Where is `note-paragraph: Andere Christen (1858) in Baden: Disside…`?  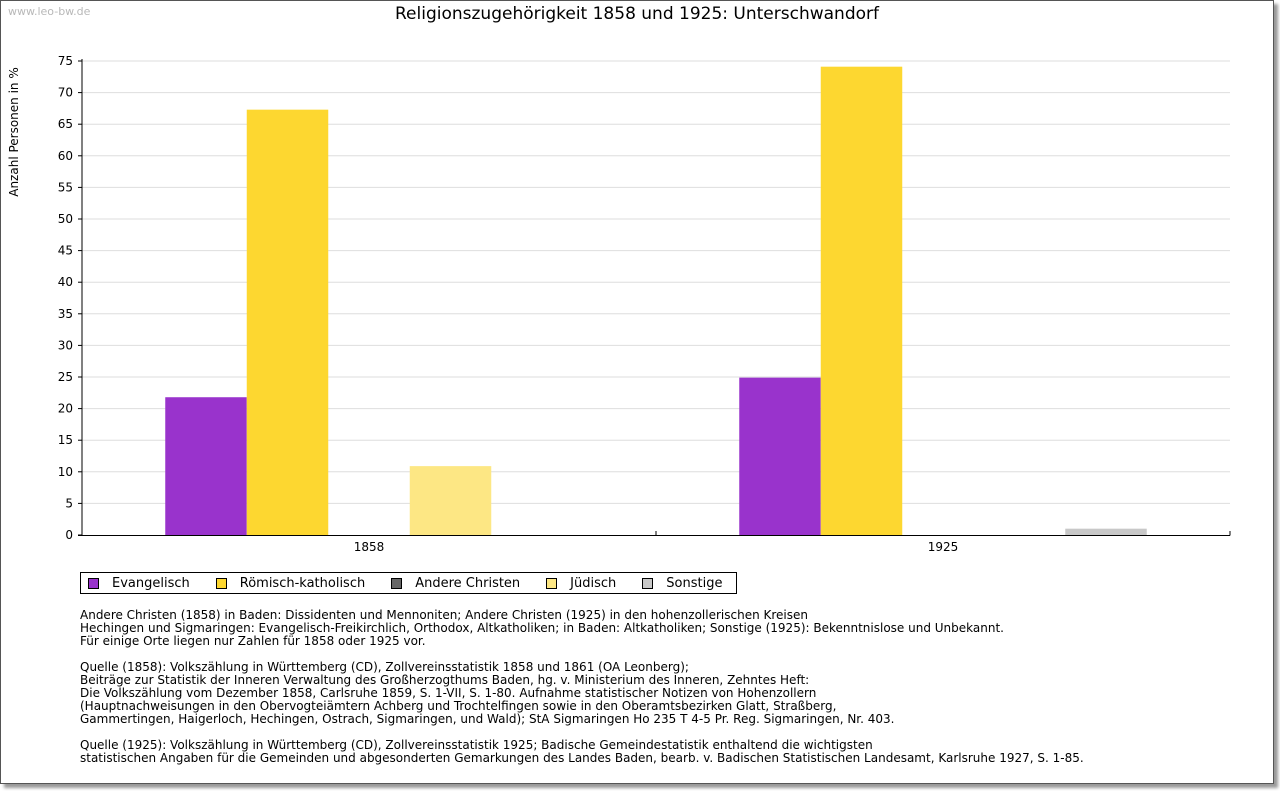
note-paragraph: Andere Christen (1858) in Baden: Disside… is located at coordinates (670, 628).